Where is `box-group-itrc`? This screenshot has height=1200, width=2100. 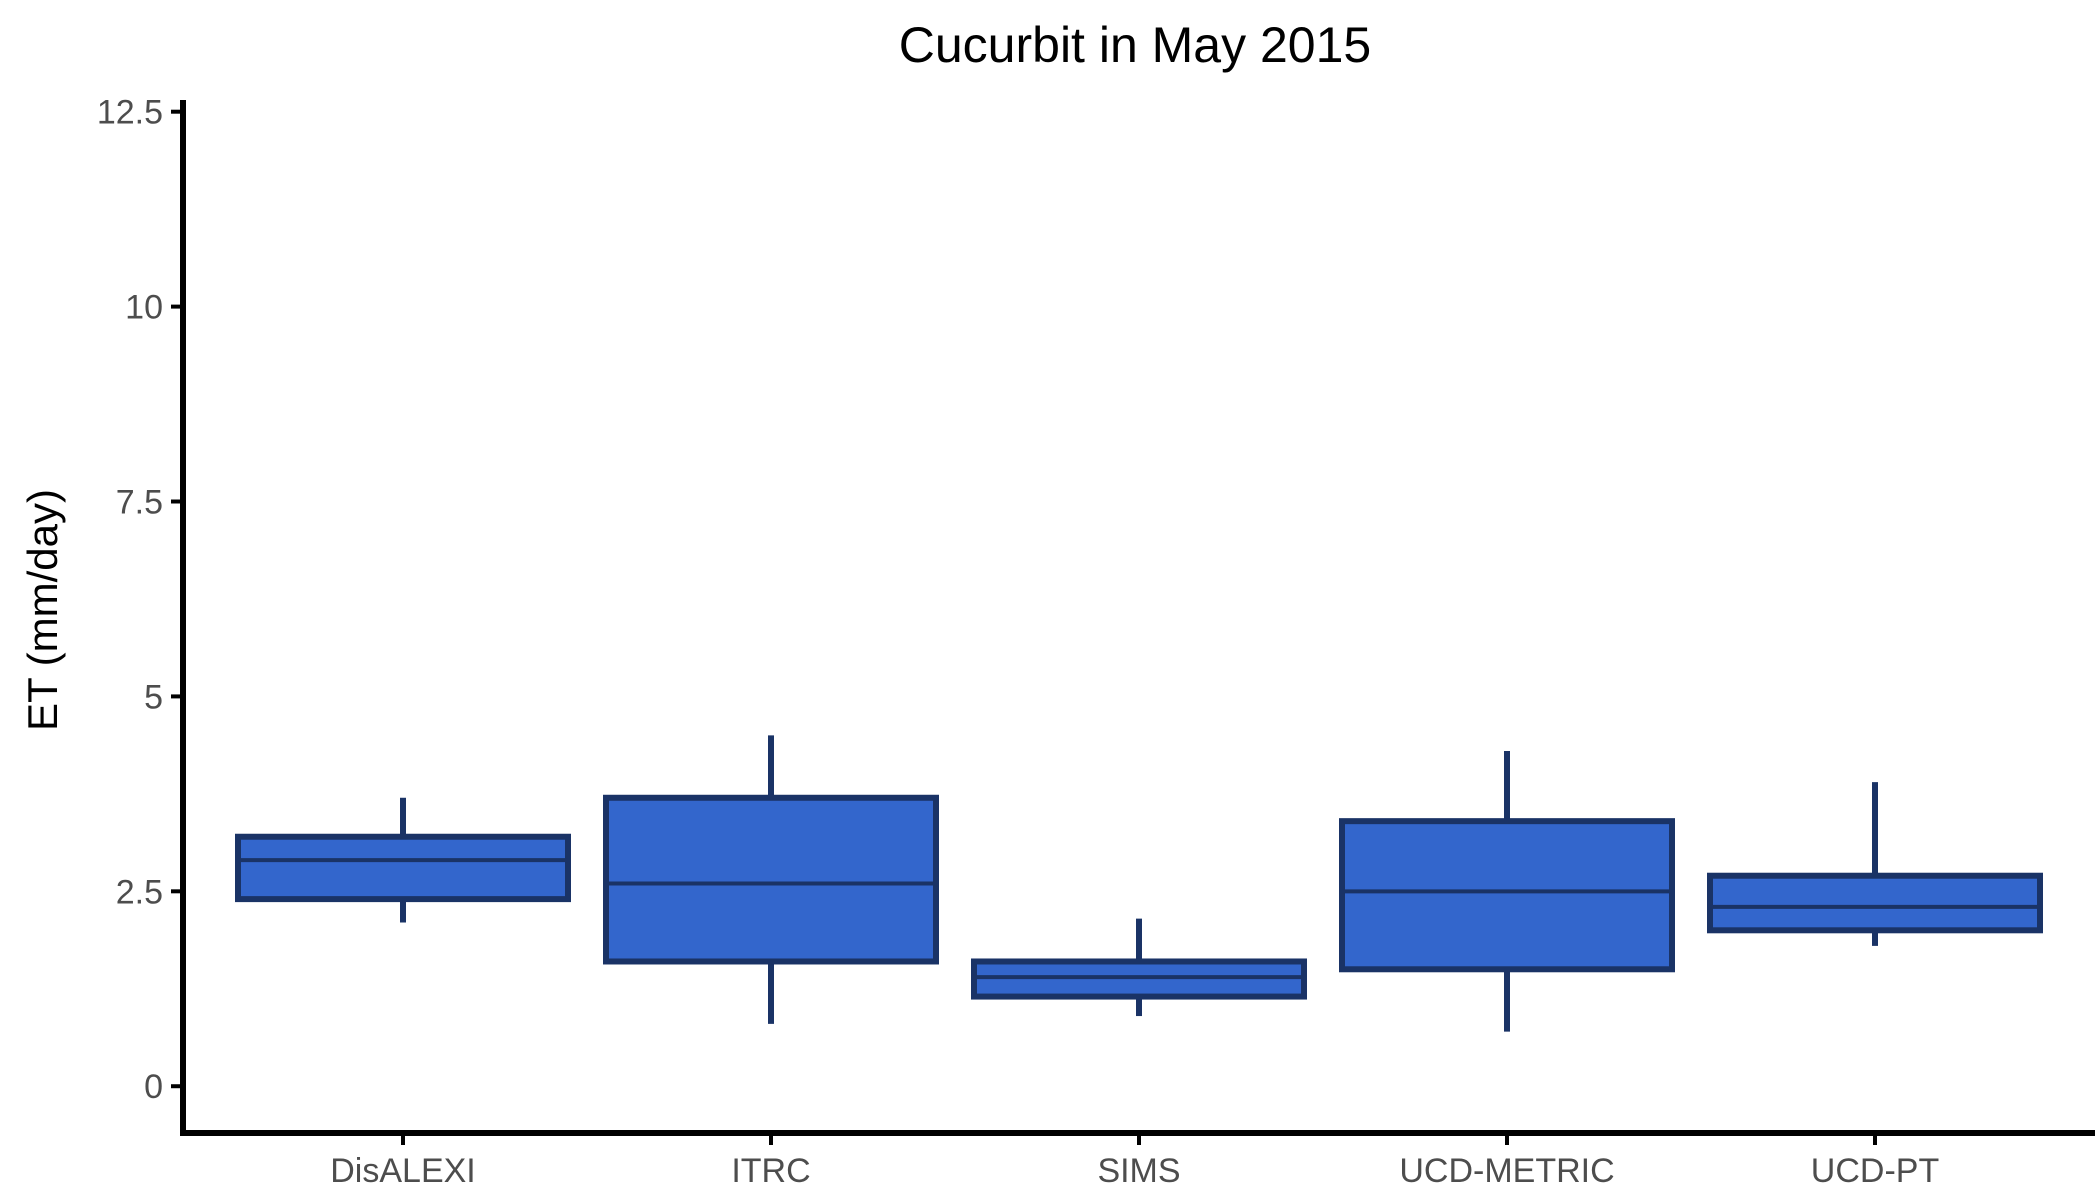
box-group-itrc is located at coordinates (771, 879).